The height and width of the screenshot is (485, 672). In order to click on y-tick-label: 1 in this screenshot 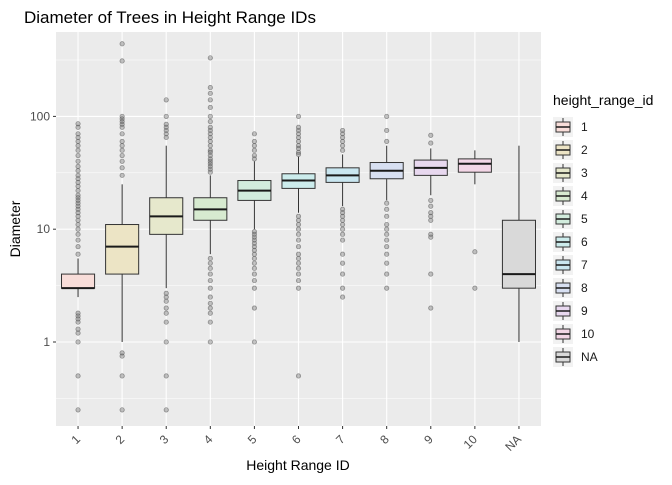, I will do `click(46, 342)`.